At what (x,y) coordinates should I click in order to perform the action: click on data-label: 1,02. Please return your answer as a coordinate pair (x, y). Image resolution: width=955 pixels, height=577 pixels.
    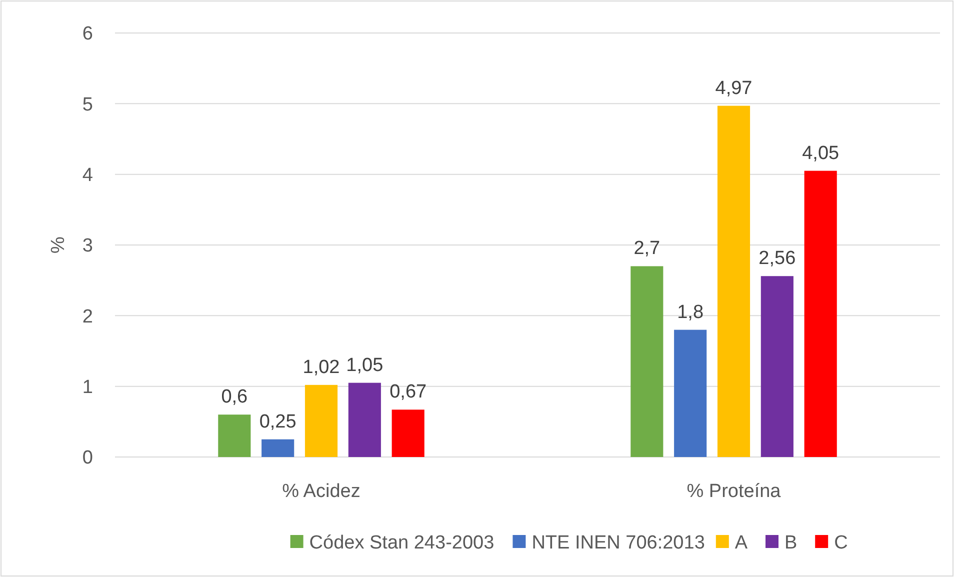
    Looking at the image, I should click on (321, 367).